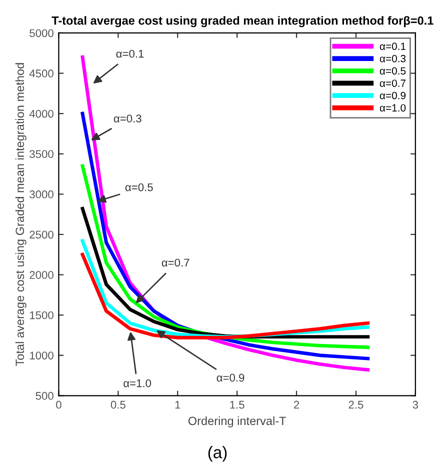  Describe the element at coordinates (297, 404) in the screenshot. I see `x-tick-label: 2` at that location.